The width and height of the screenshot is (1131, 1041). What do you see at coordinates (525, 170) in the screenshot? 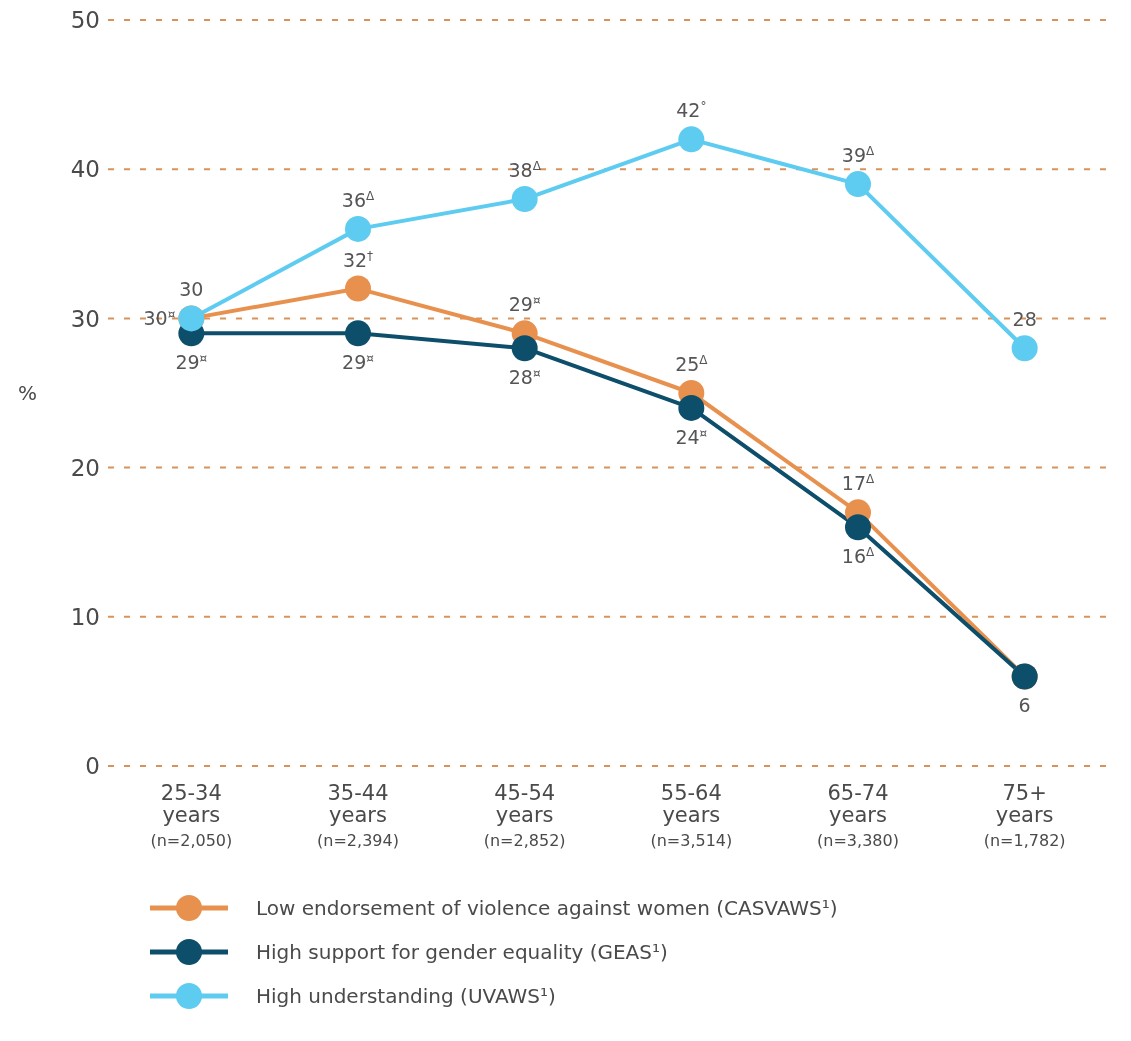
I see `data-label: 38$^{Δ}$` at bounding box center [525, 170].